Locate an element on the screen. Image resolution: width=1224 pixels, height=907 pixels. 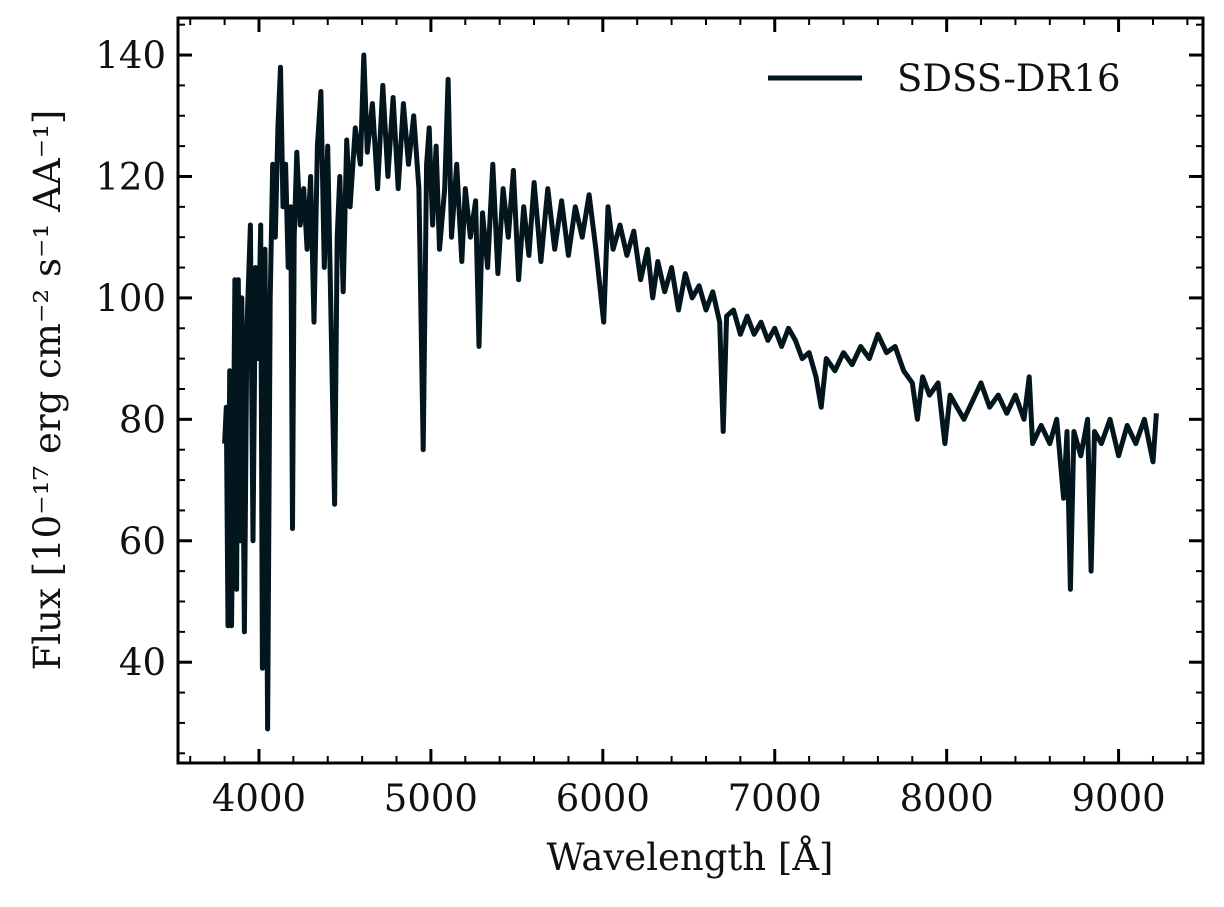
x-tick-label: 7000 is located at coordinates (775, 798).